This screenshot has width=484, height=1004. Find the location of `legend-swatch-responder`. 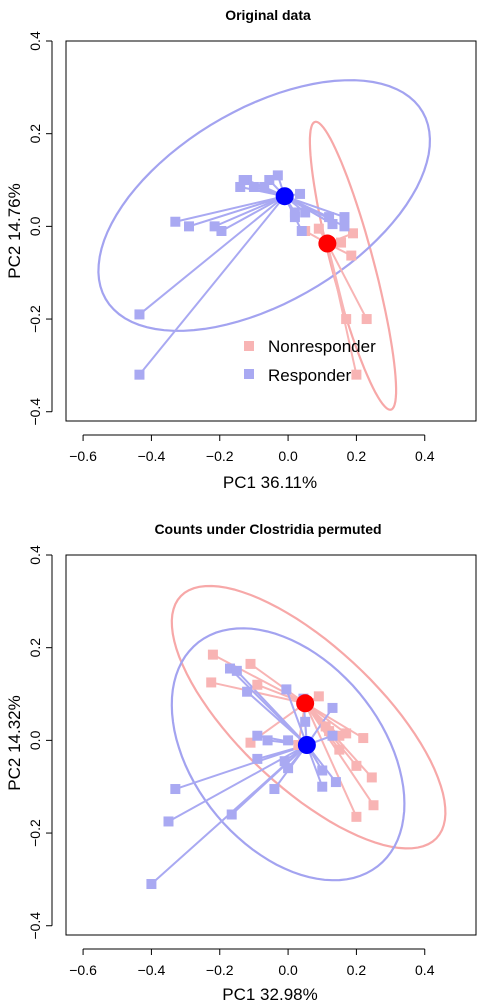

legend-swatch-responder is located at coordinates (249, 374).